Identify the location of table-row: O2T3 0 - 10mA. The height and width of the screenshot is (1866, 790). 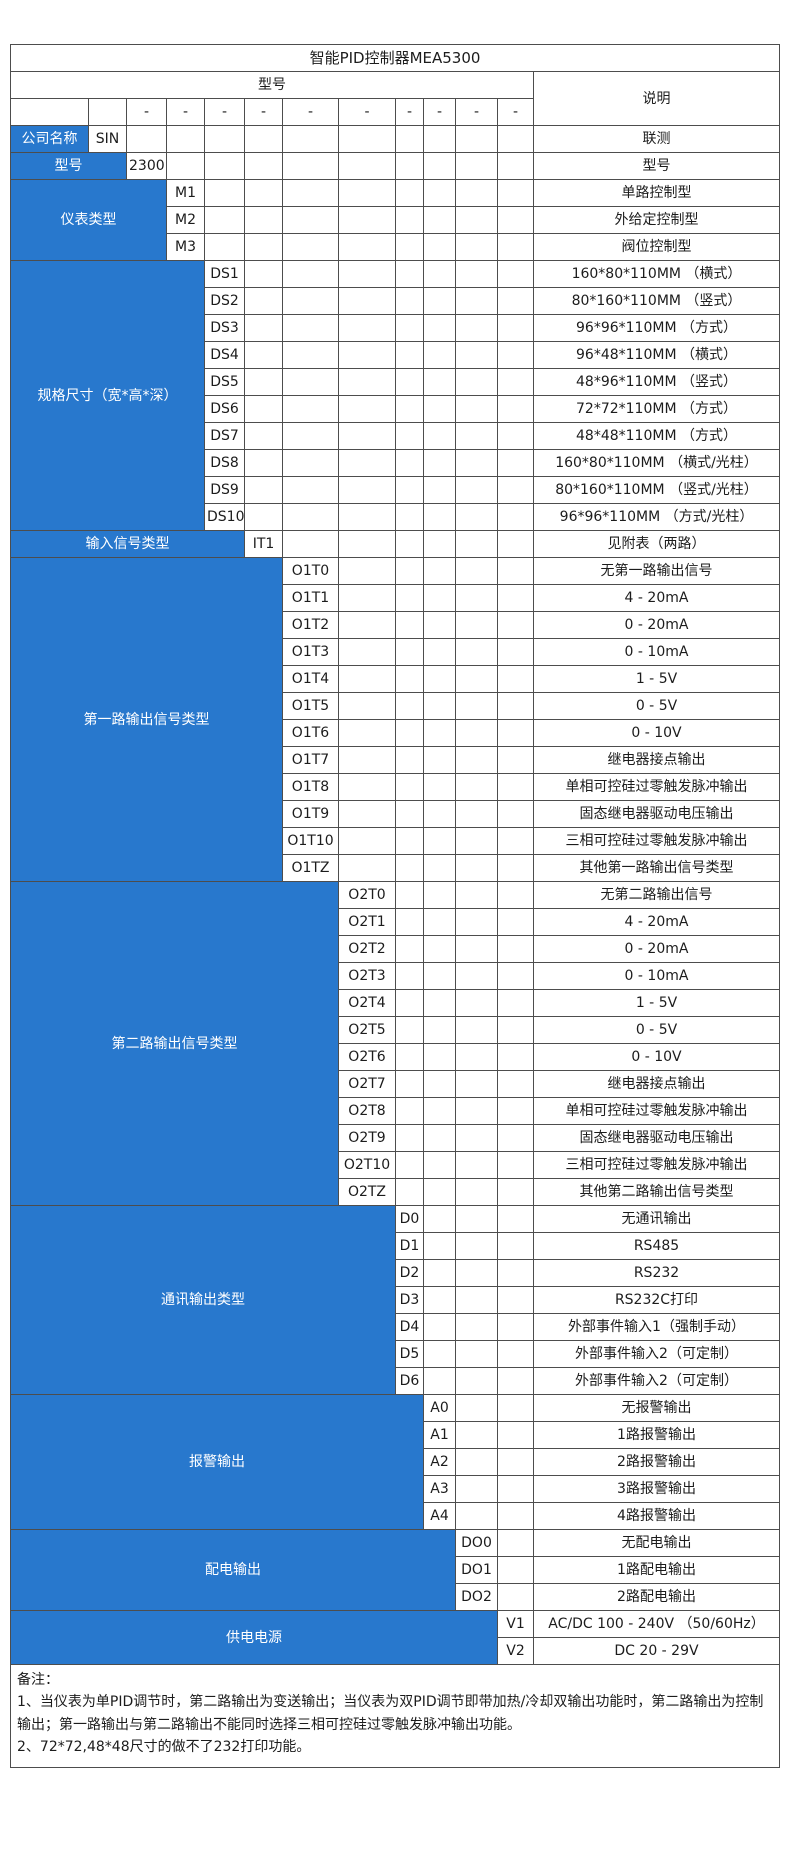
(395, 976).